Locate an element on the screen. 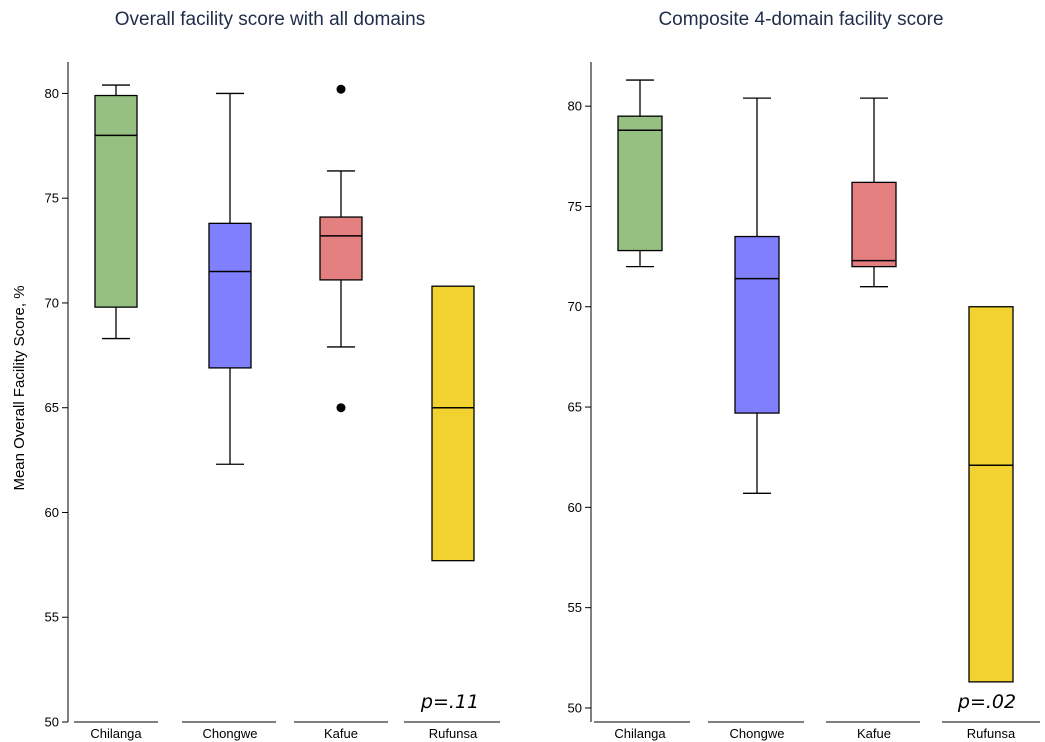  p-value-annotation: p=.02 is located at coordinates (986, 702).